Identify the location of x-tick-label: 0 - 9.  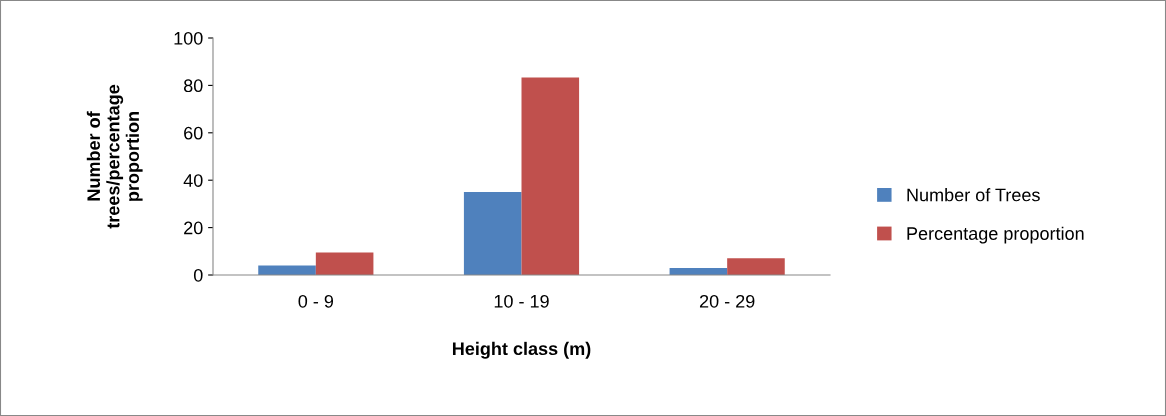
(316, 301).